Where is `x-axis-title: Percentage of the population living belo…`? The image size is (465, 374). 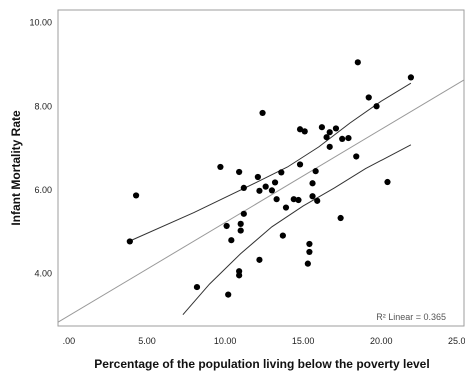
x-axis-title: Percentage of the population living belo… is located at coordinates (261, 364).